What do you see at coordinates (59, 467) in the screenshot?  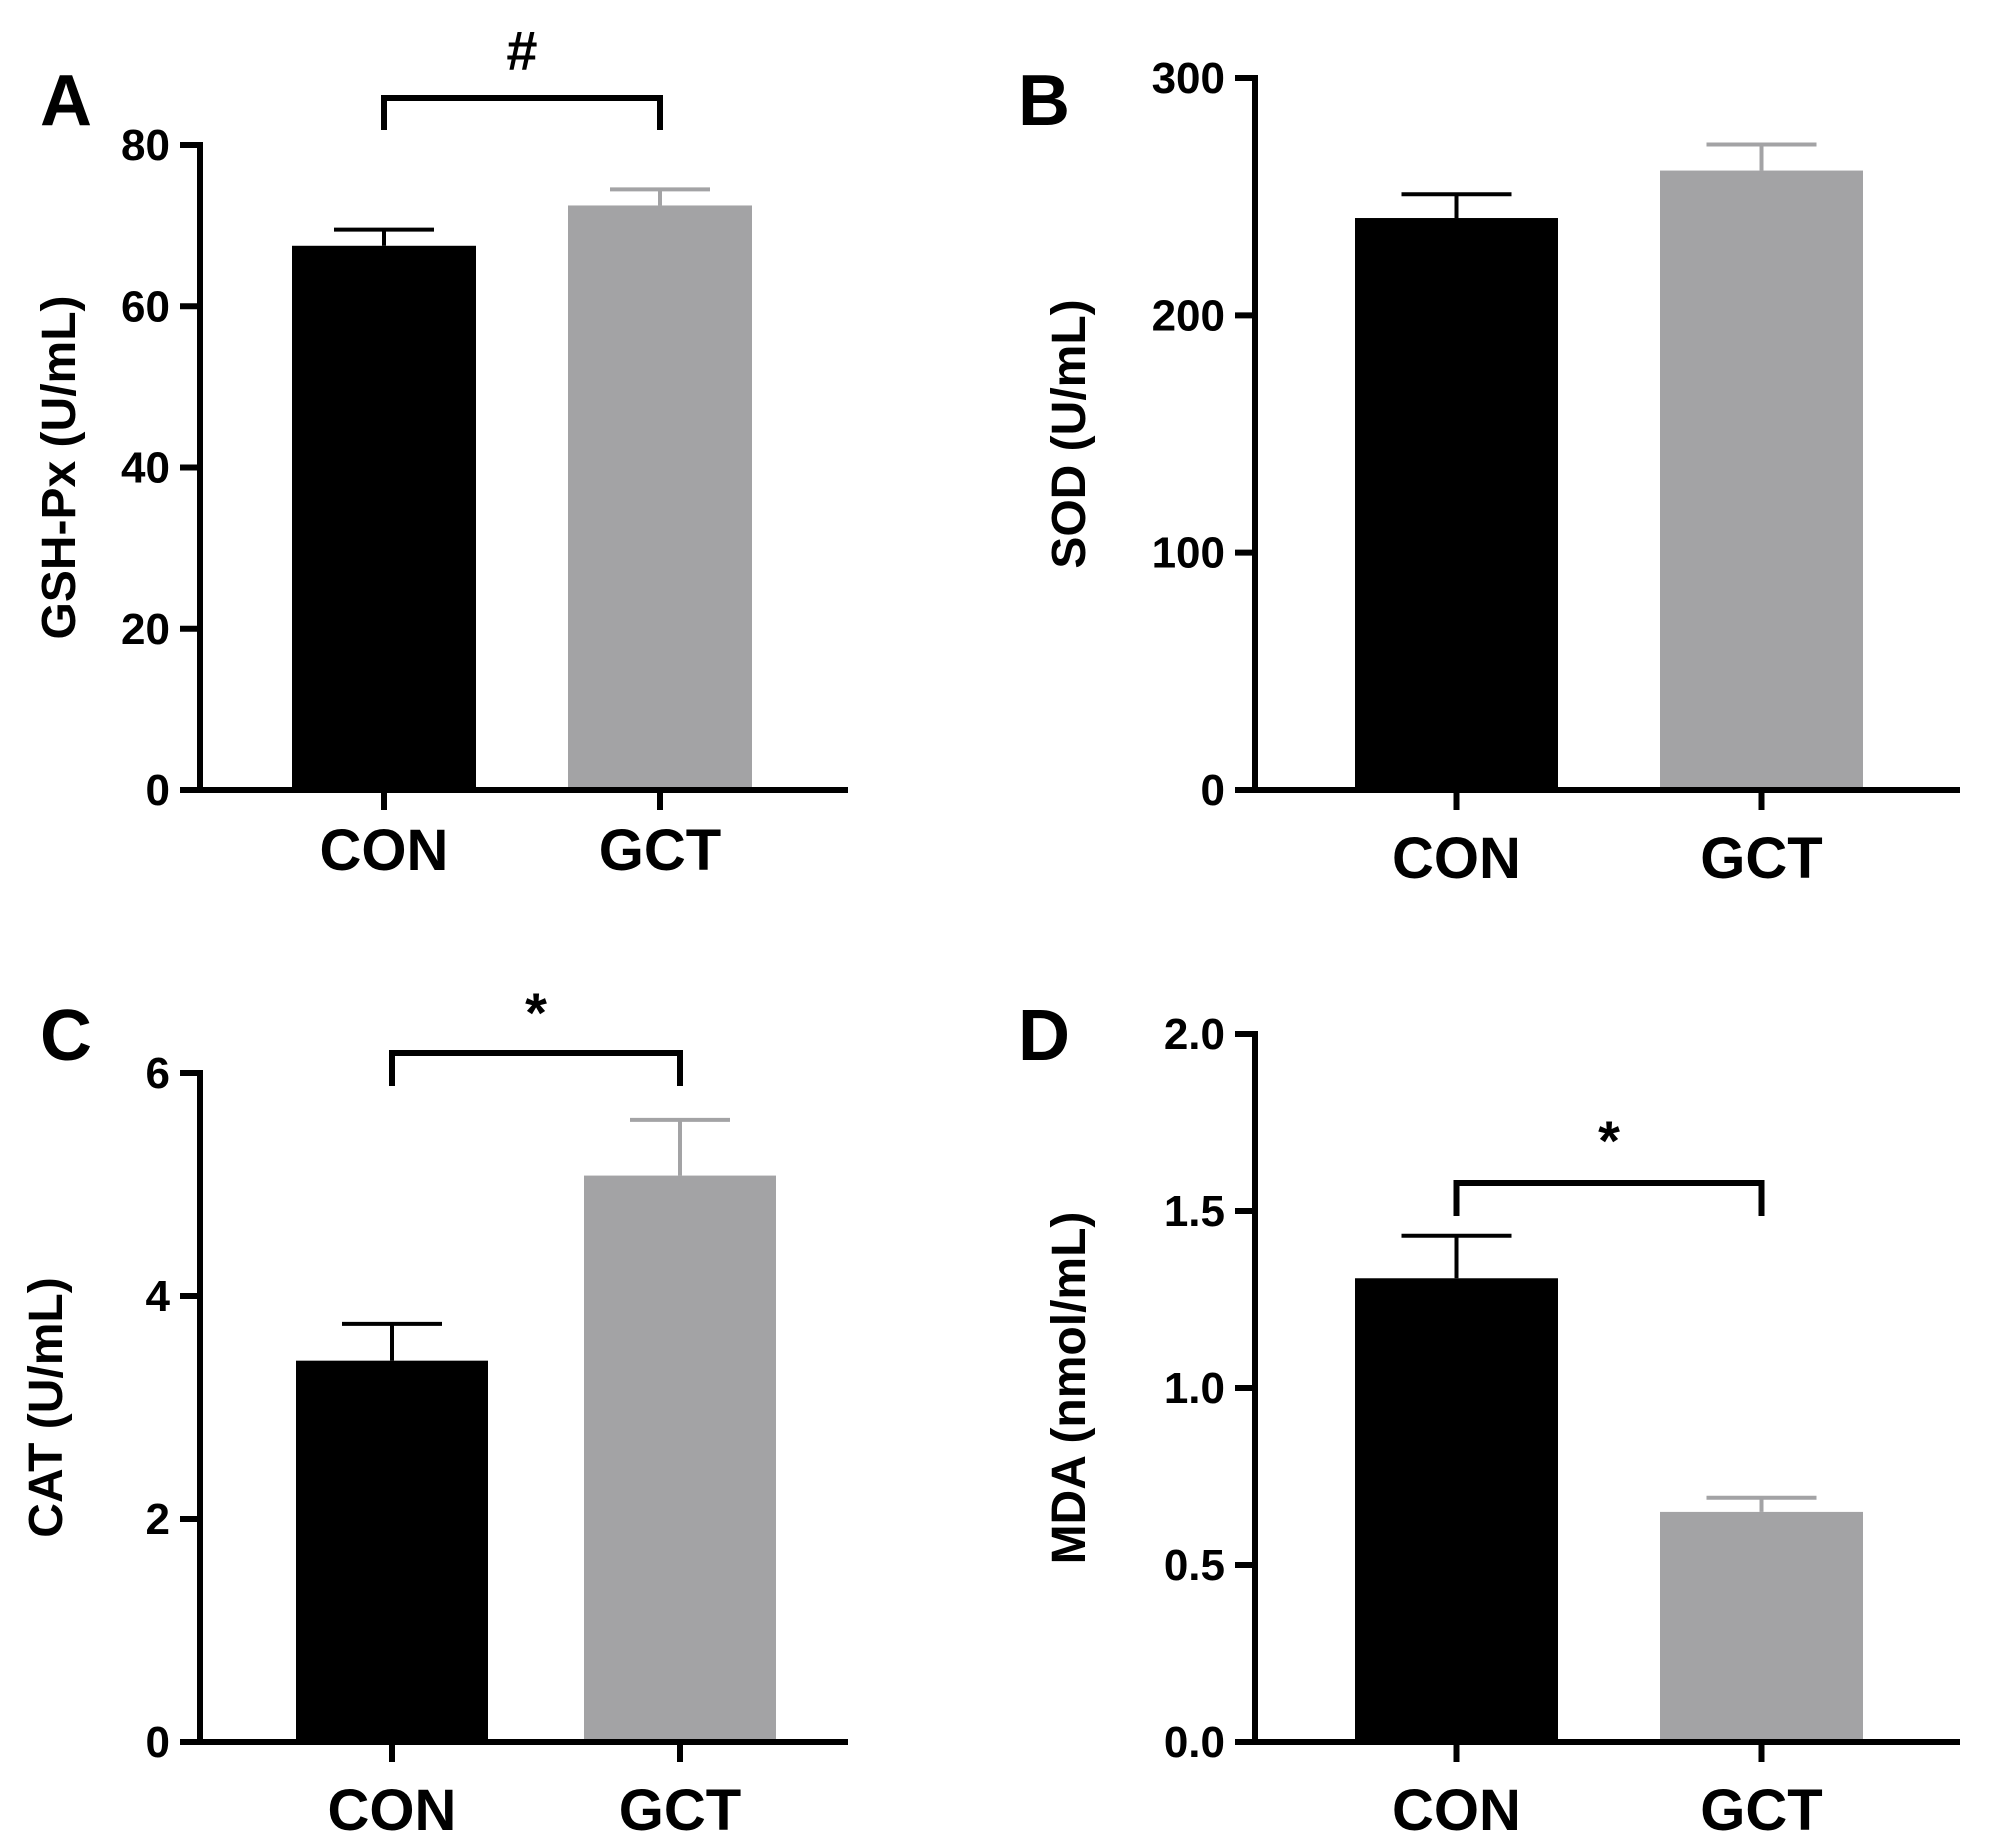 I see `y-axis-title: GSH-Px (U/mL)` at bounding box center [59, 467].